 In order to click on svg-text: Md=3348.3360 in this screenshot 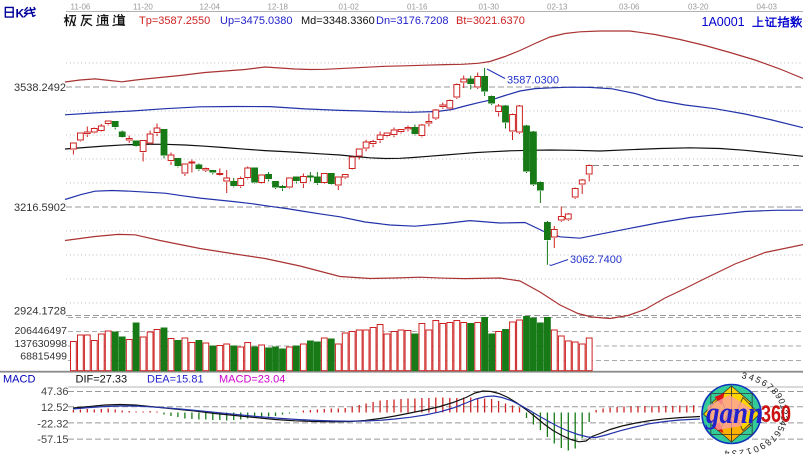, I will do `click(338, 21)`.